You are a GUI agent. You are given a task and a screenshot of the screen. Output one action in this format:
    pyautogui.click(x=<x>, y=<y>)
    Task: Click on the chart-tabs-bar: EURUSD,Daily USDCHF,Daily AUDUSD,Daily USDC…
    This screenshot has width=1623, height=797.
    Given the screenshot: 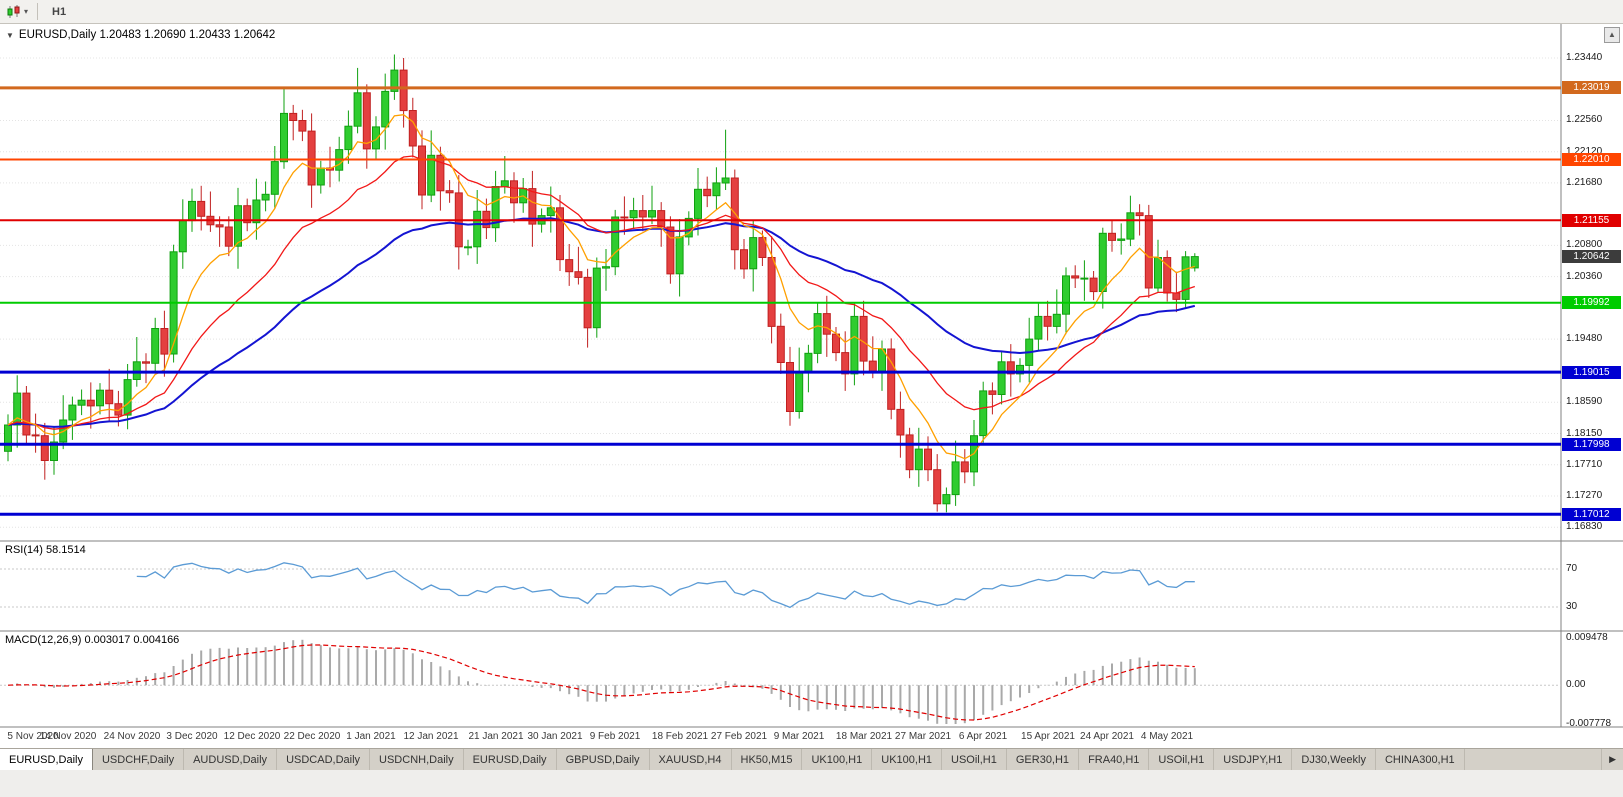 What is the action you would take?
    pyautogui.click(x=811, y=759)
    